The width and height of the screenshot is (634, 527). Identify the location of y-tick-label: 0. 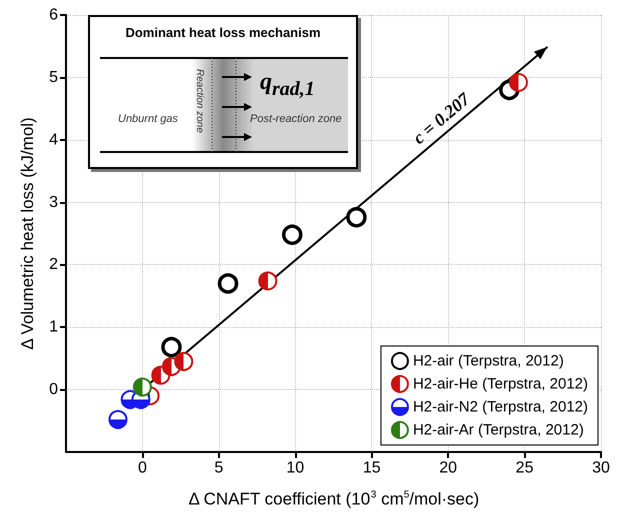
(53, 389).